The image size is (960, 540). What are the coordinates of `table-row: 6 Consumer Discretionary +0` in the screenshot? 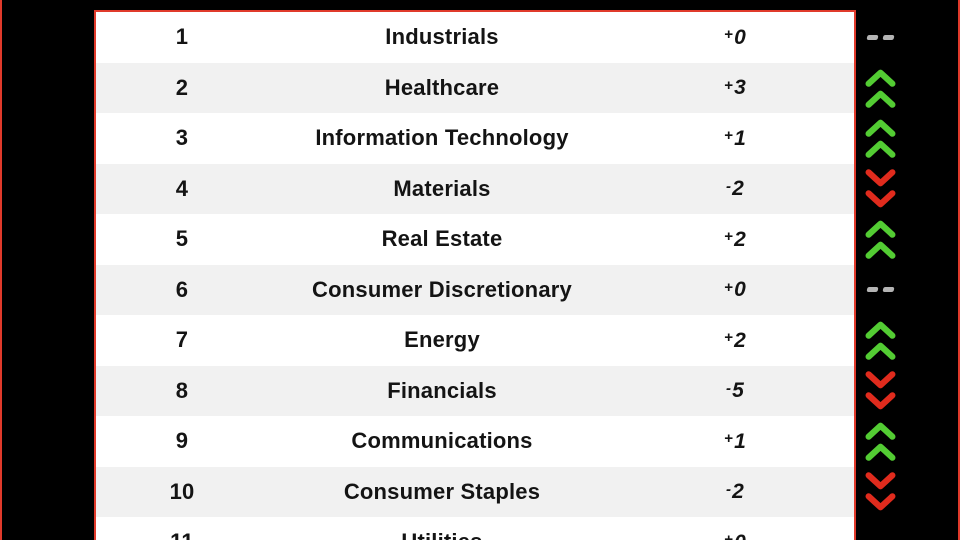 It's located at (475, 289).